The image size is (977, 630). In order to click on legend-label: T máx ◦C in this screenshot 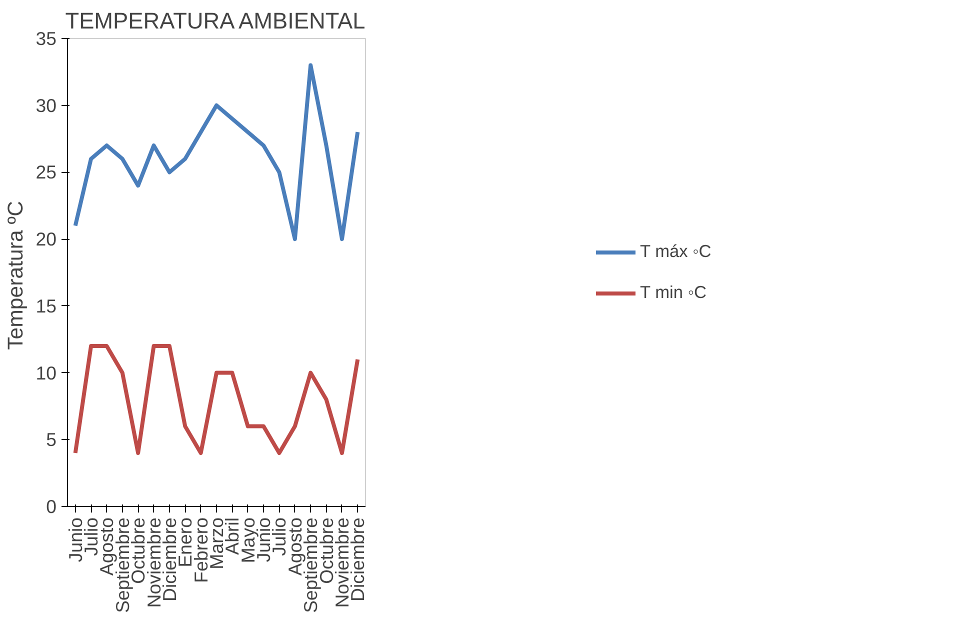, I will do `click(676, 251)`.